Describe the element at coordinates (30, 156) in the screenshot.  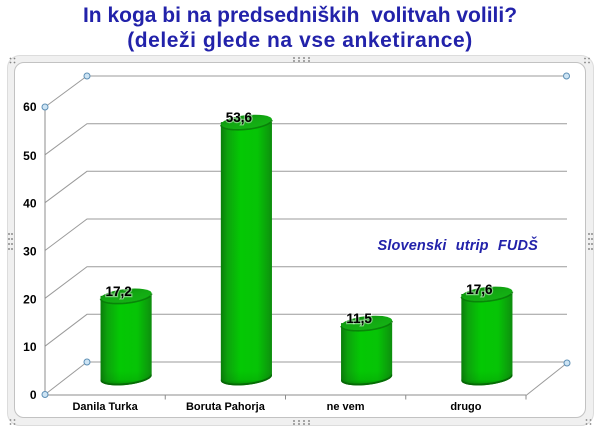
I see `svg-text: 50` at that location.